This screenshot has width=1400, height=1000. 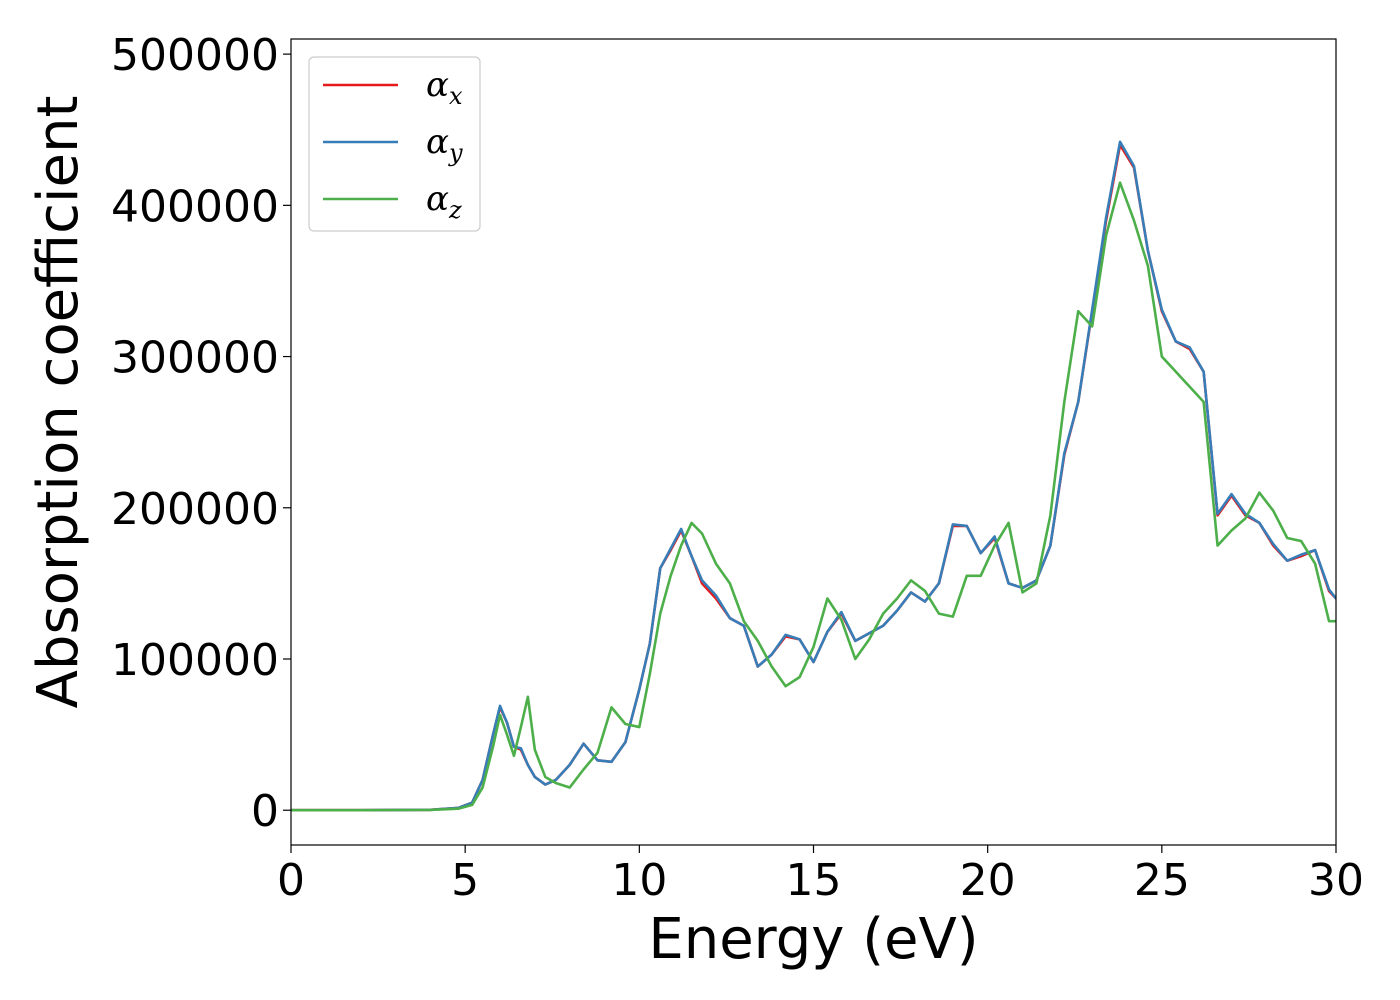 I want to click on x-axis-label: Energy (eV), so click(x=813, y=939).